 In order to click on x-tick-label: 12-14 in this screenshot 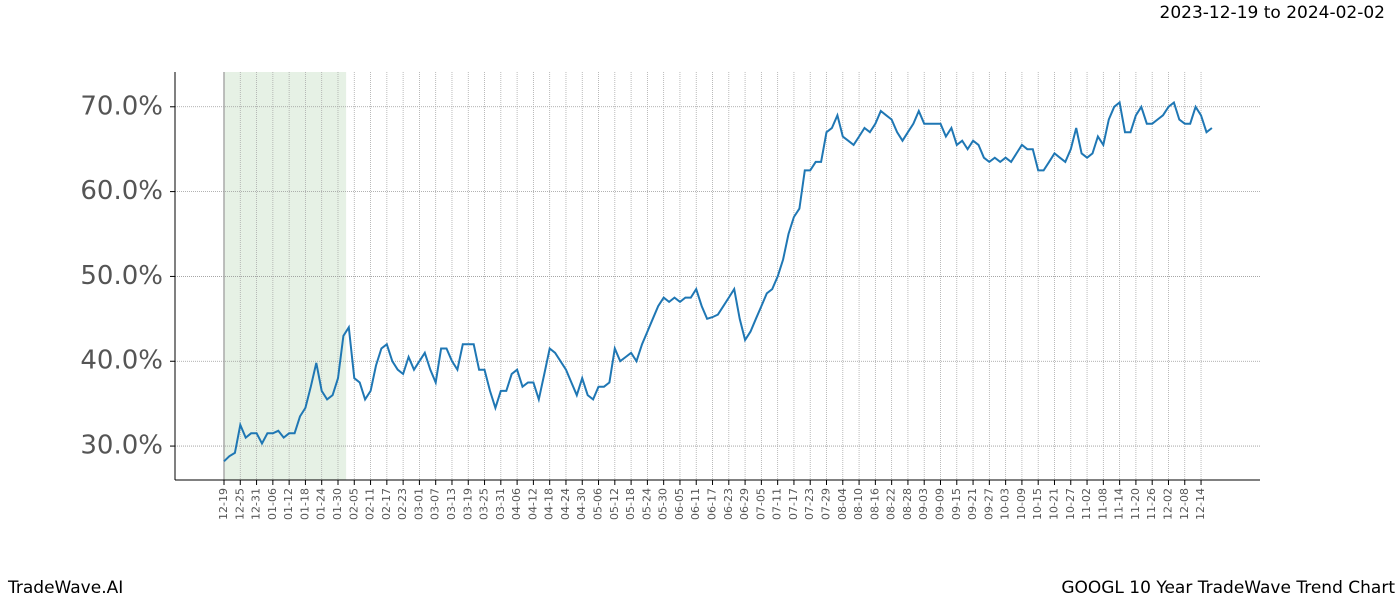, I will do `click(1200, 504)`.